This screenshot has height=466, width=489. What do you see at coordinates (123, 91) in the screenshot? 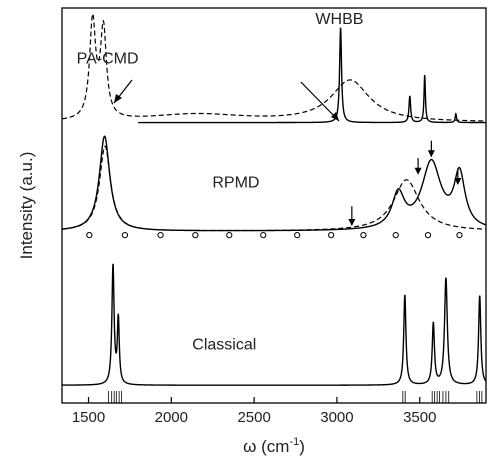
I see `pa-cmd-pointer-arrow` at bounding box center [123, 91].